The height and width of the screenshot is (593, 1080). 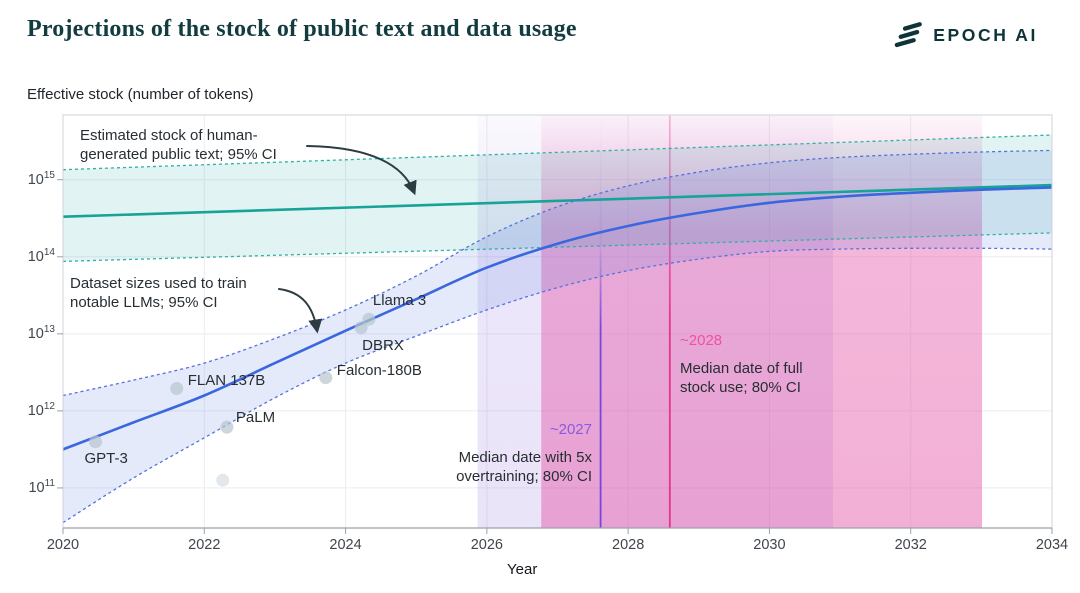 I want to click on y-tick-label: 1011, so click(x=41, y=486).